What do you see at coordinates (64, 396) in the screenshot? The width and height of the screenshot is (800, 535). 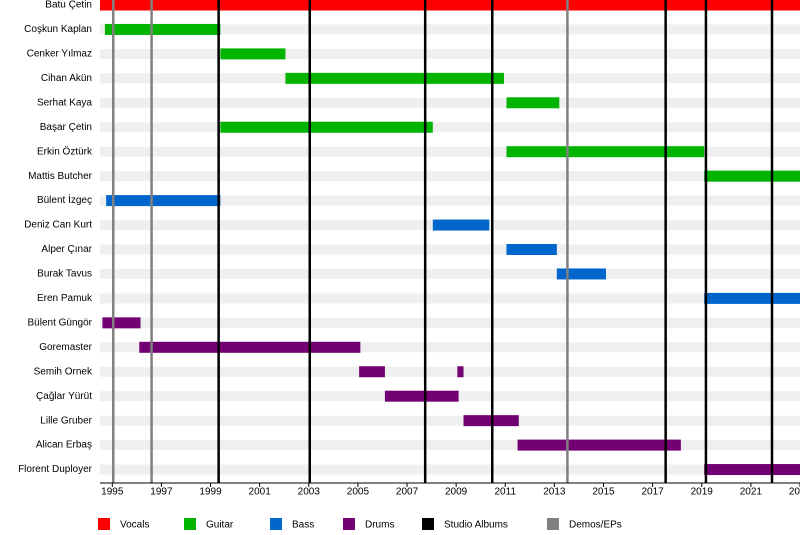 I see `member-name: Çağlar Yürüt` at bounding box center [64, 396].